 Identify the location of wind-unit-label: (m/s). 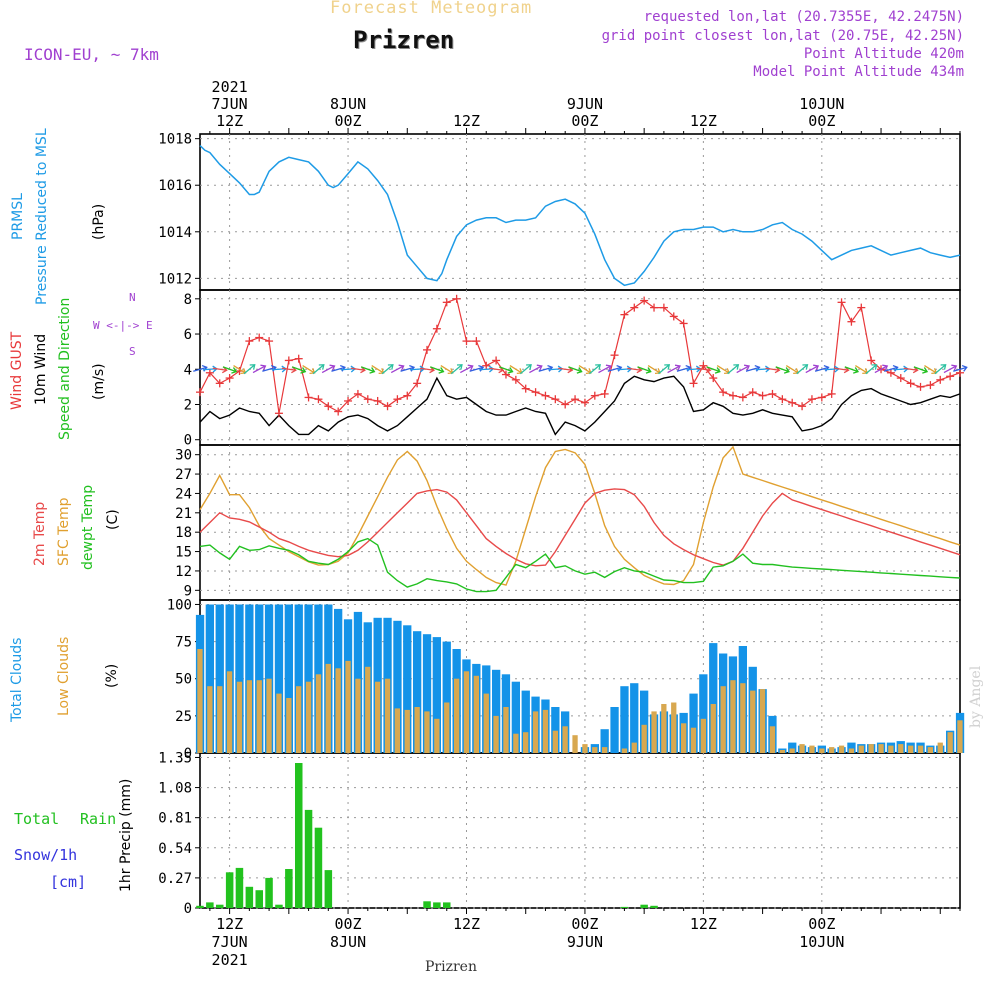
(99, 381).